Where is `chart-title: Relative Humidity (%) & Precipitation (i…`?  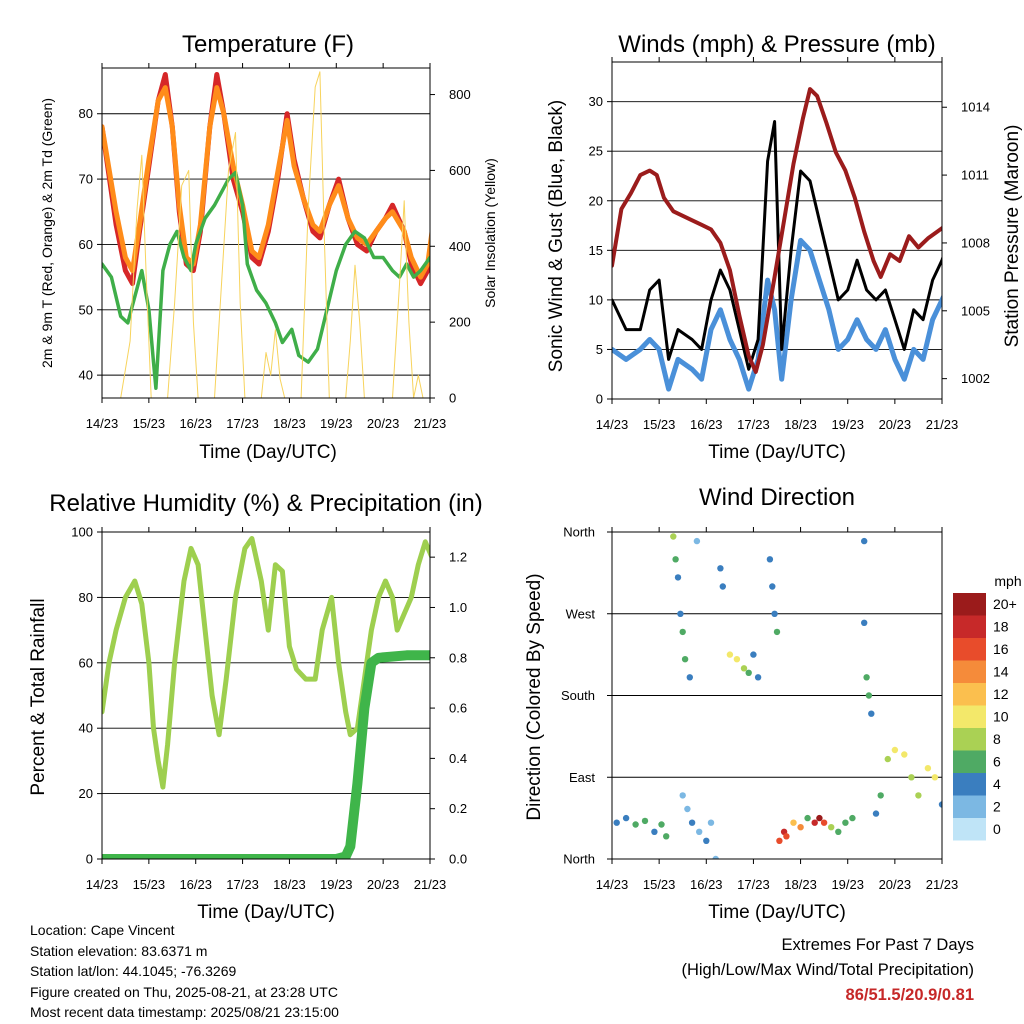 chart-title: Relative Humidity (%) & Precipitation (i… is located at coordinates (265, 503).